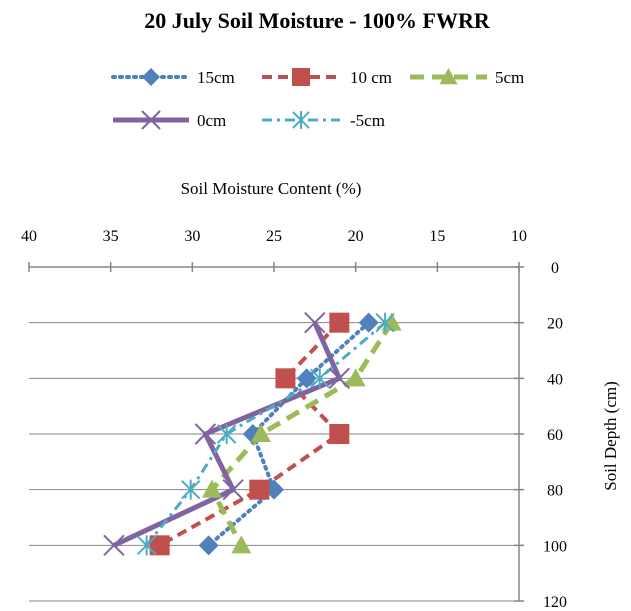 The height and width of the screenshot is (611, 631). I want to click on y-tick-label: 60, so click(555, 435).